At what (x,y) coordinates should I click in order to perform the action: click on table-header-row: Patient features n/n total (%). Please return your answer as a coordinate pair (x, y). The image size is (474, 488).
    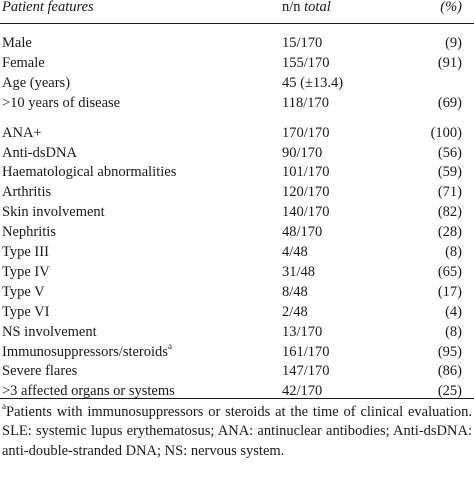
    Looking at the image, I should click on (237, 8).